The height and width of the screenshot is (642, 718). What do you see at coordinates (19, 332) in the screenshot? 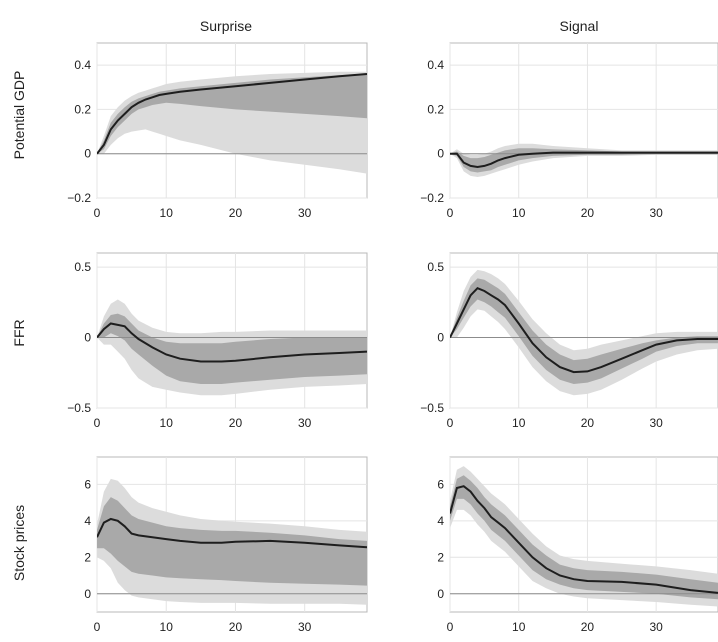
I see `row-label-ffr: FFR` at bounding box center [19, 332].